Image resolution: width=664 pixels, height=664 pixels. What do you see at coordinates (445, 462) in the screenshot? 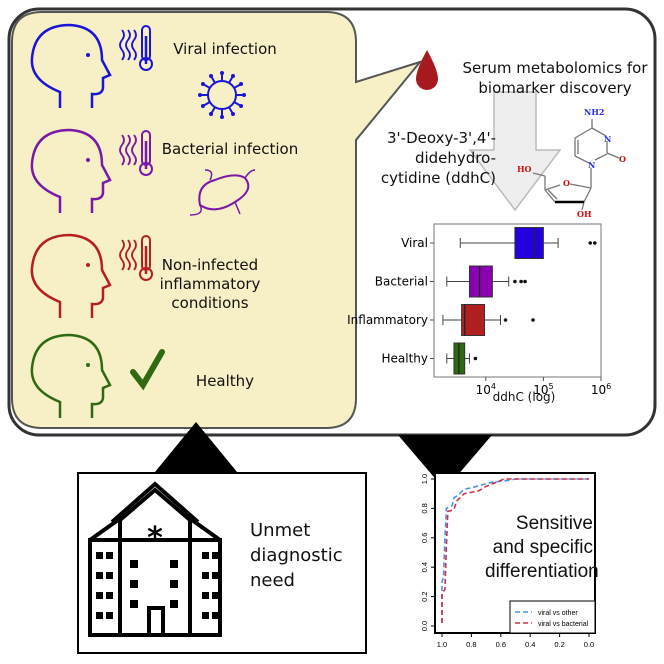
I see `down-arrow-triangle` at bounding box center [445, 462].